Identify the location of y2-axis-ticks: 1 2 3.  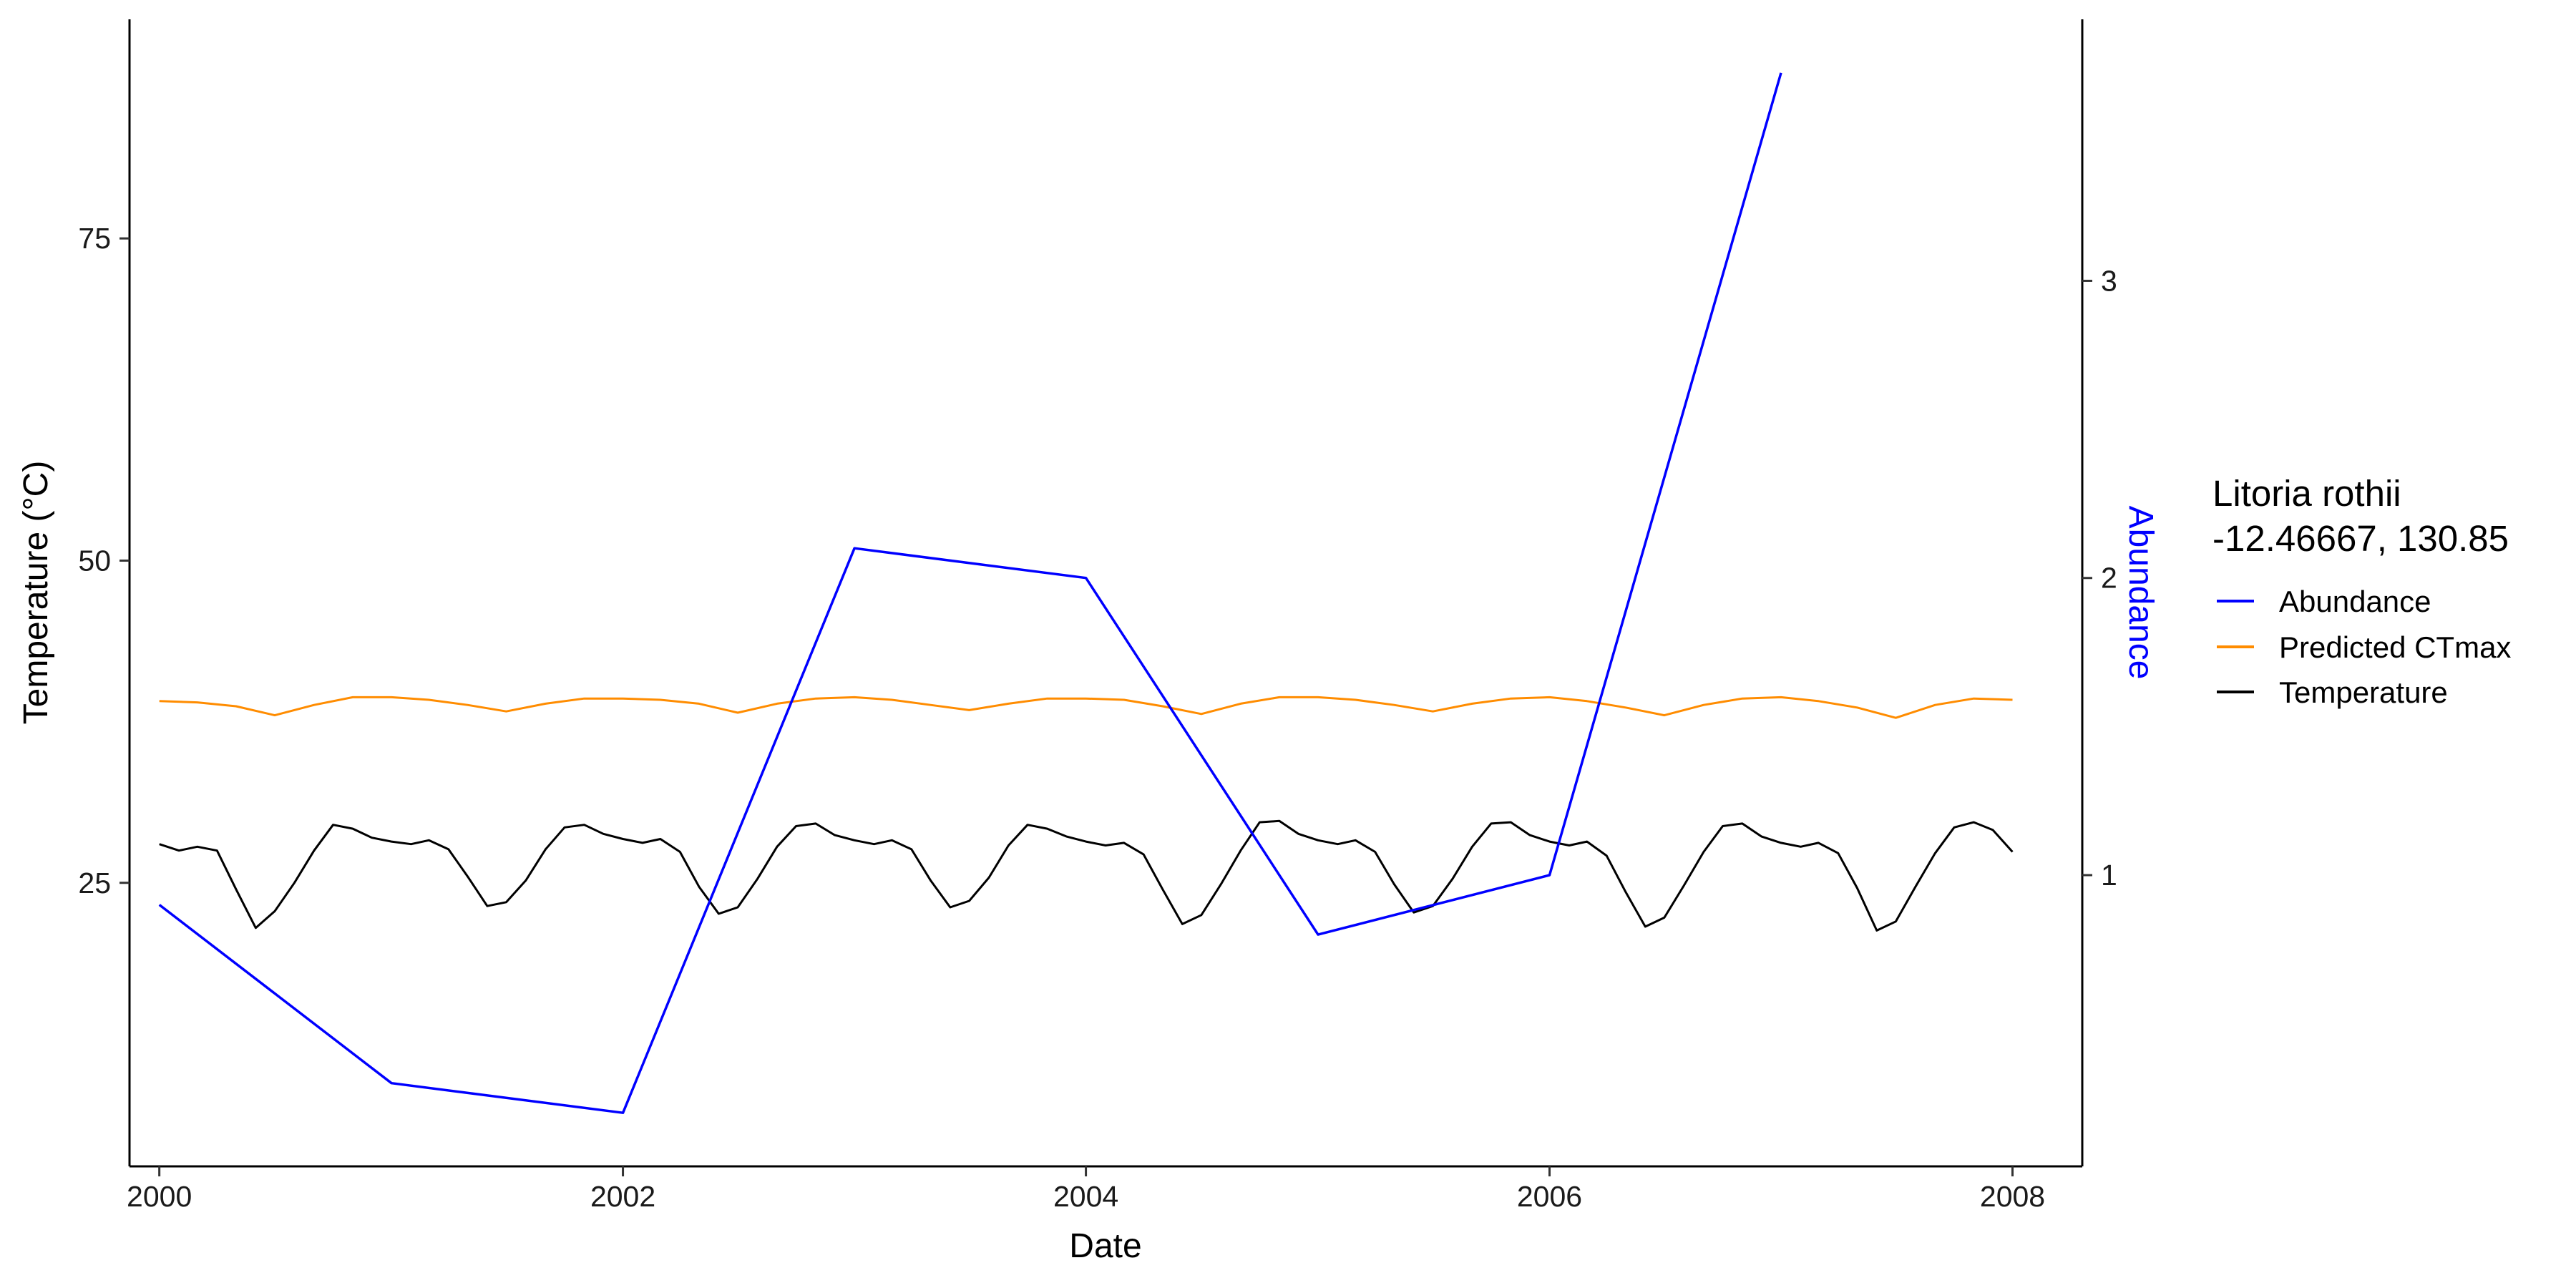
(2099, 578).